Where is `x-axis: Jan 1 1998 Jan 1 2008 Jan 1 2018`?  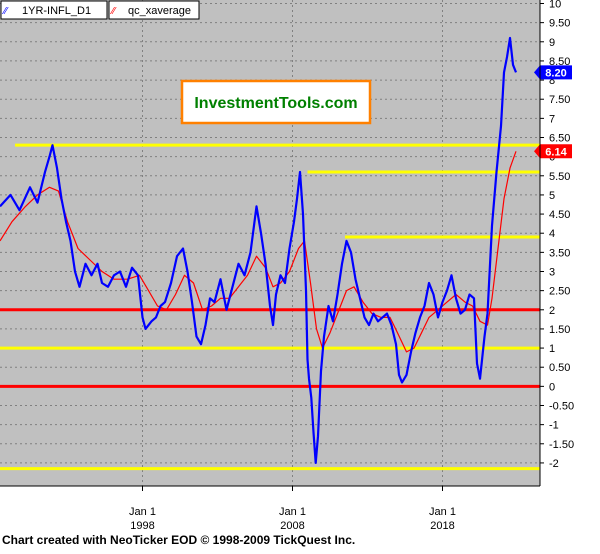
x-axis: Jan 1 1998 Jan 1 2008 Jan 1 2018 is located at coordinates (292, 509).